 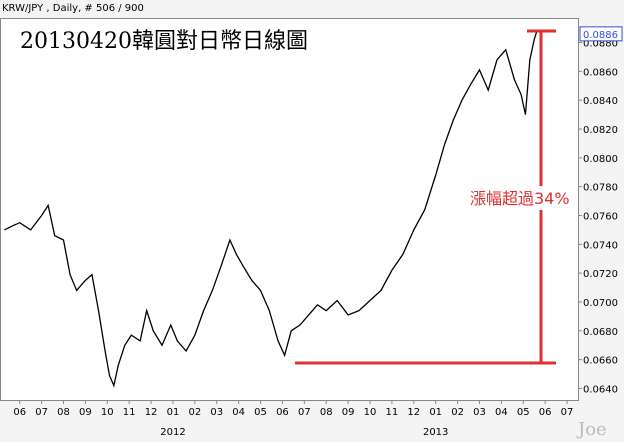 I want to click on y-tick-label: 0.0780, so click(x=600, y=188).